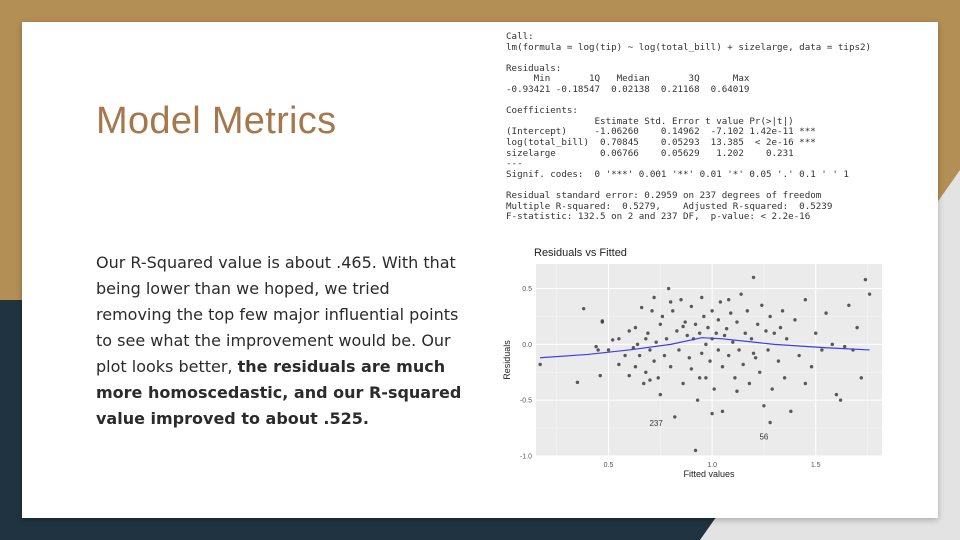 The height and width of the screenshot is (540, 960). I want to click on console-line: Call:, so click(520, 36).